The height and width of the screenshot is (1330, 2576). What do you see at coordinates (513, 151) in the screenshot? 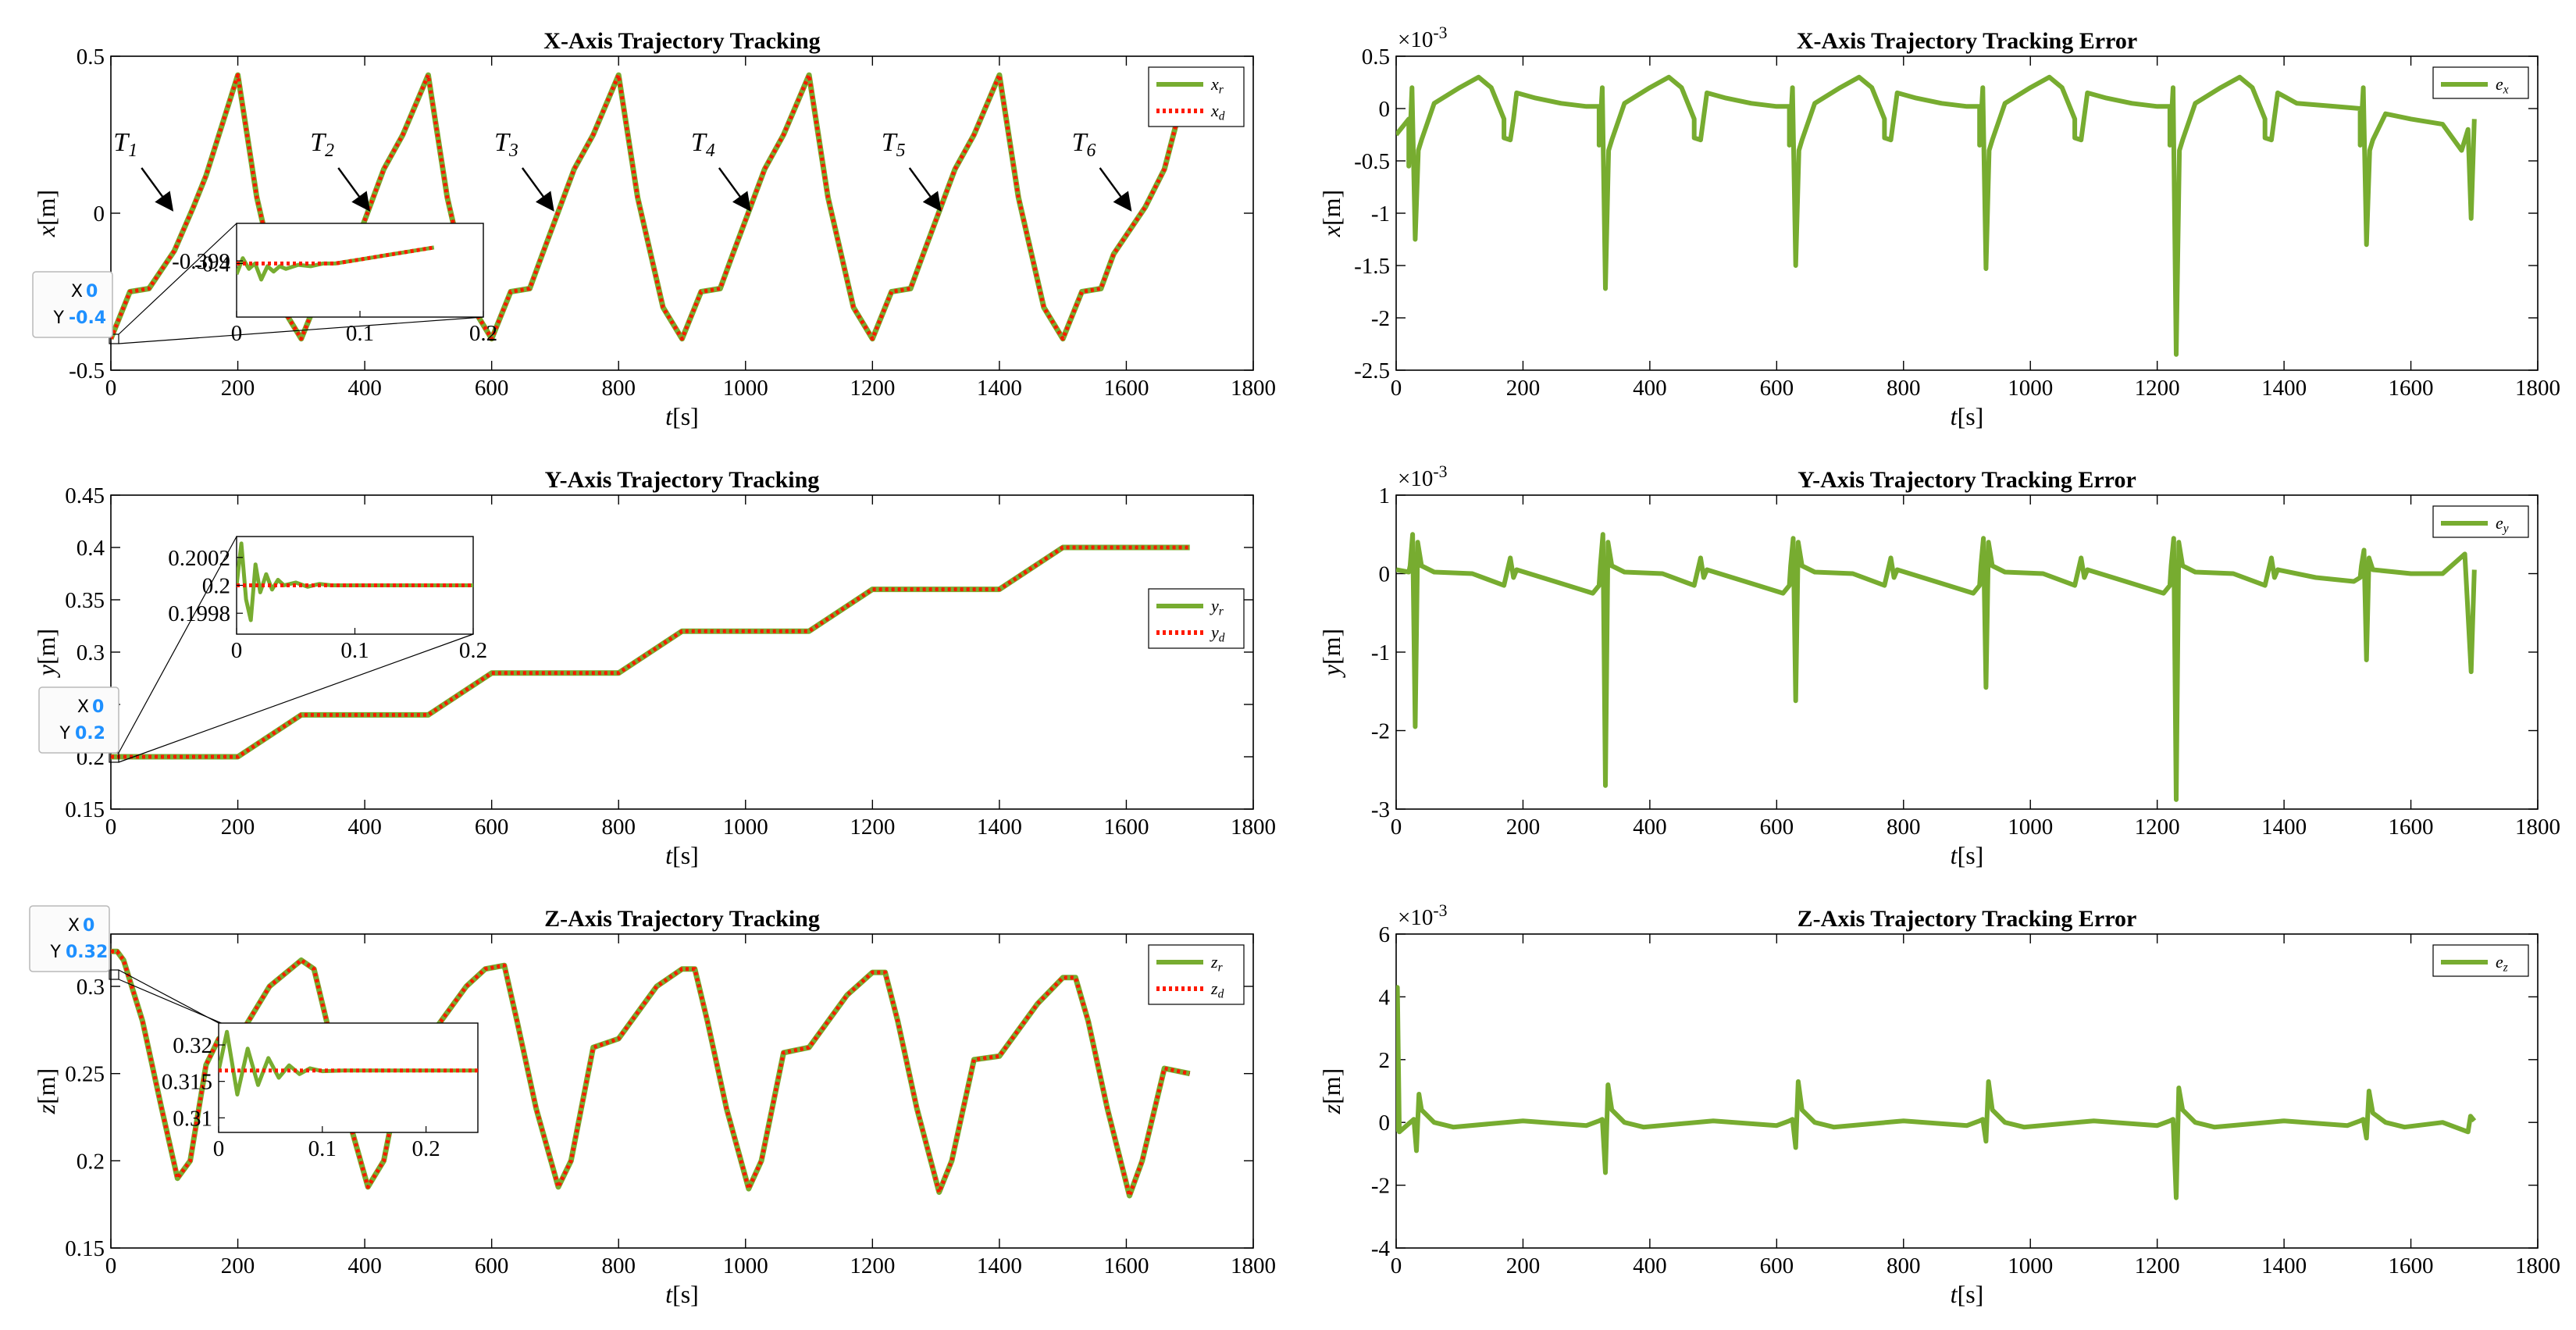
I see `period-label-subscript: 3` at bounding box center [513, 151].